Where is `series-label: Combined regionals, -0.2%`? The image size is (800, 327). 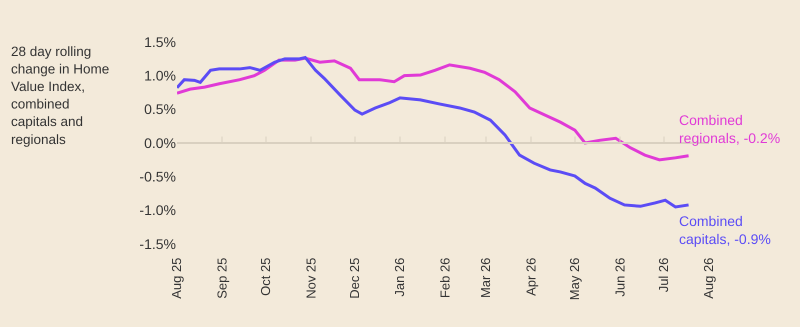 series-label: Combined regionals, -0.2% is located at coordinates (729, 129).